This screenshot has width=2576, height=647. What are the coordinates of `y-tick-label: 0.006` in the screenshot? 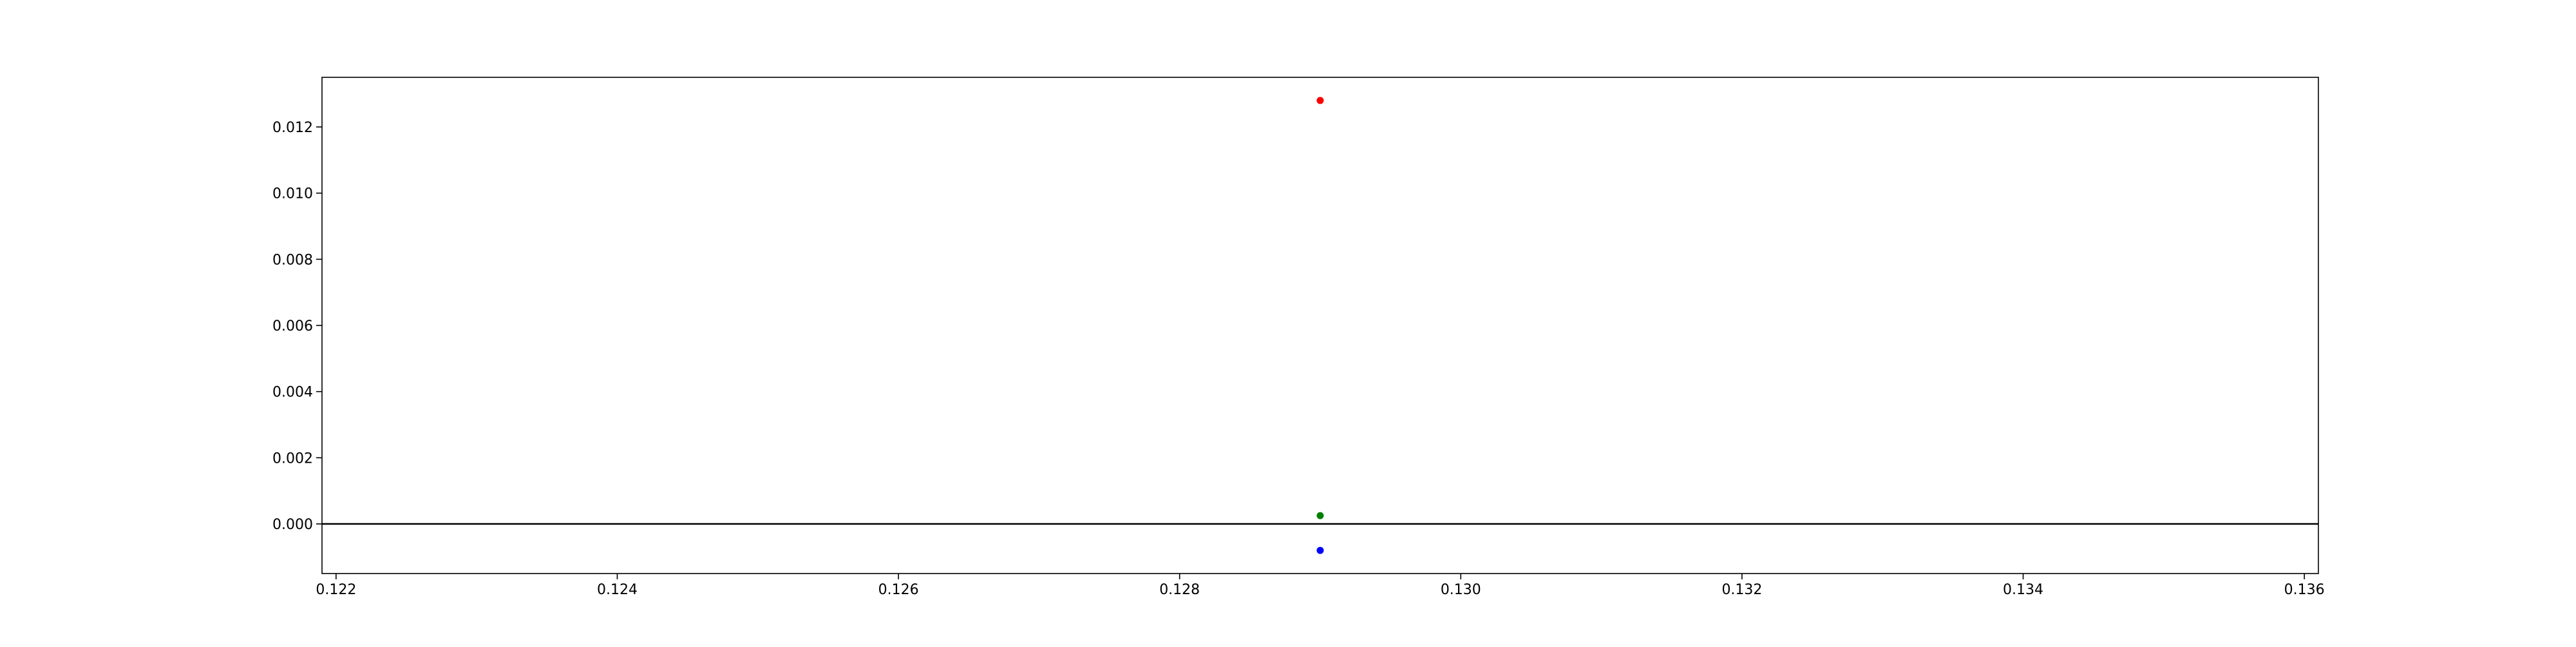 It's located at (293, 326).